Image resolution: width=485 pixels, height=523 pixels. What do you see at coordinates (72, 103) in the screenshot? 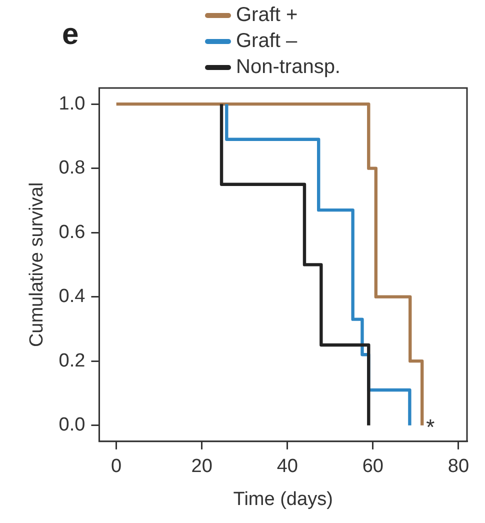
I see `y-tick-label: 1.0` at bounding box center [72, 103].